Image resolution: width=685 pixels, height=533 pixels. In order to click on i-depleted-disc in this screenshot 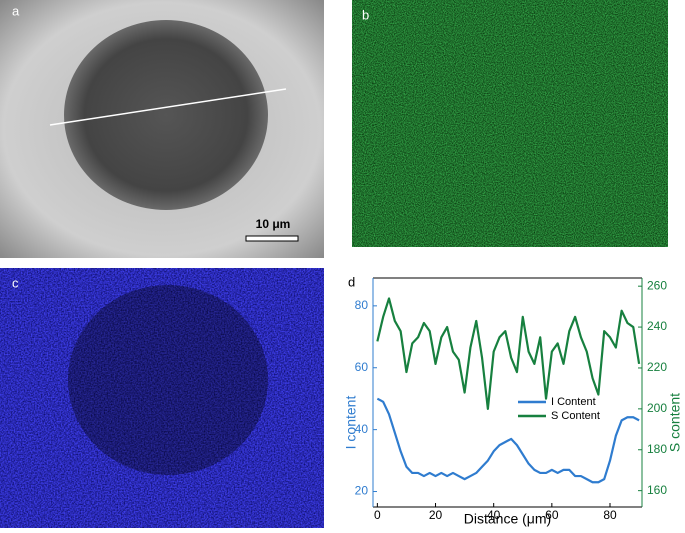, I will do `click(168, 380)`.